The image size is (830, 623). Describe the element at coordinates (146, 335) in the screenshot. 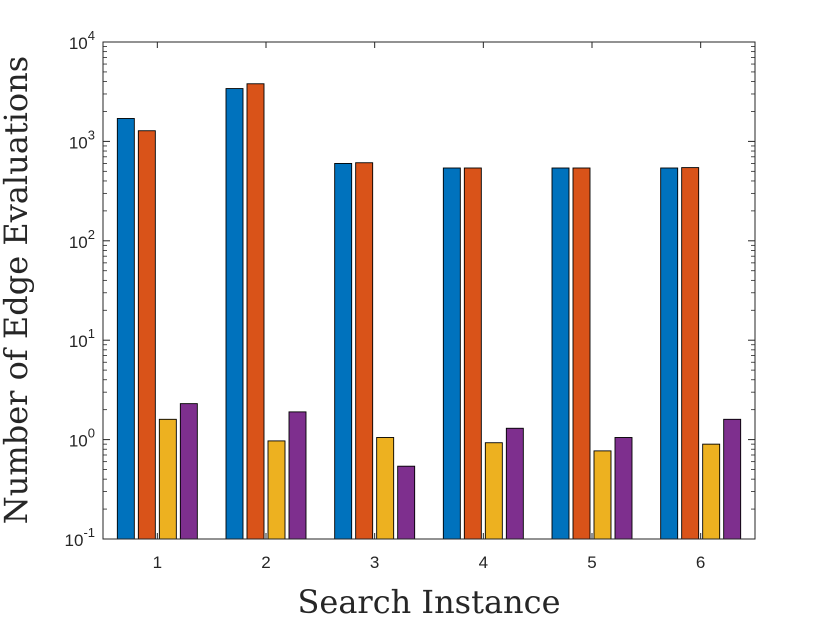

I see `bar-s2-cat1` at that location.